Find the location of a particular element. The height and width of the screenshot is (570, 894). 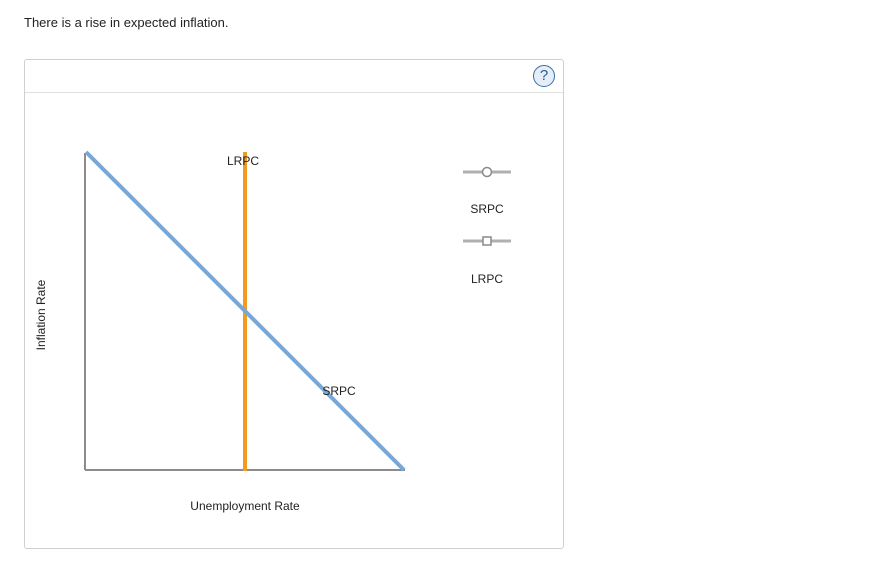

legend-srpc-label: SRPC is located at coordinates (487, 209).